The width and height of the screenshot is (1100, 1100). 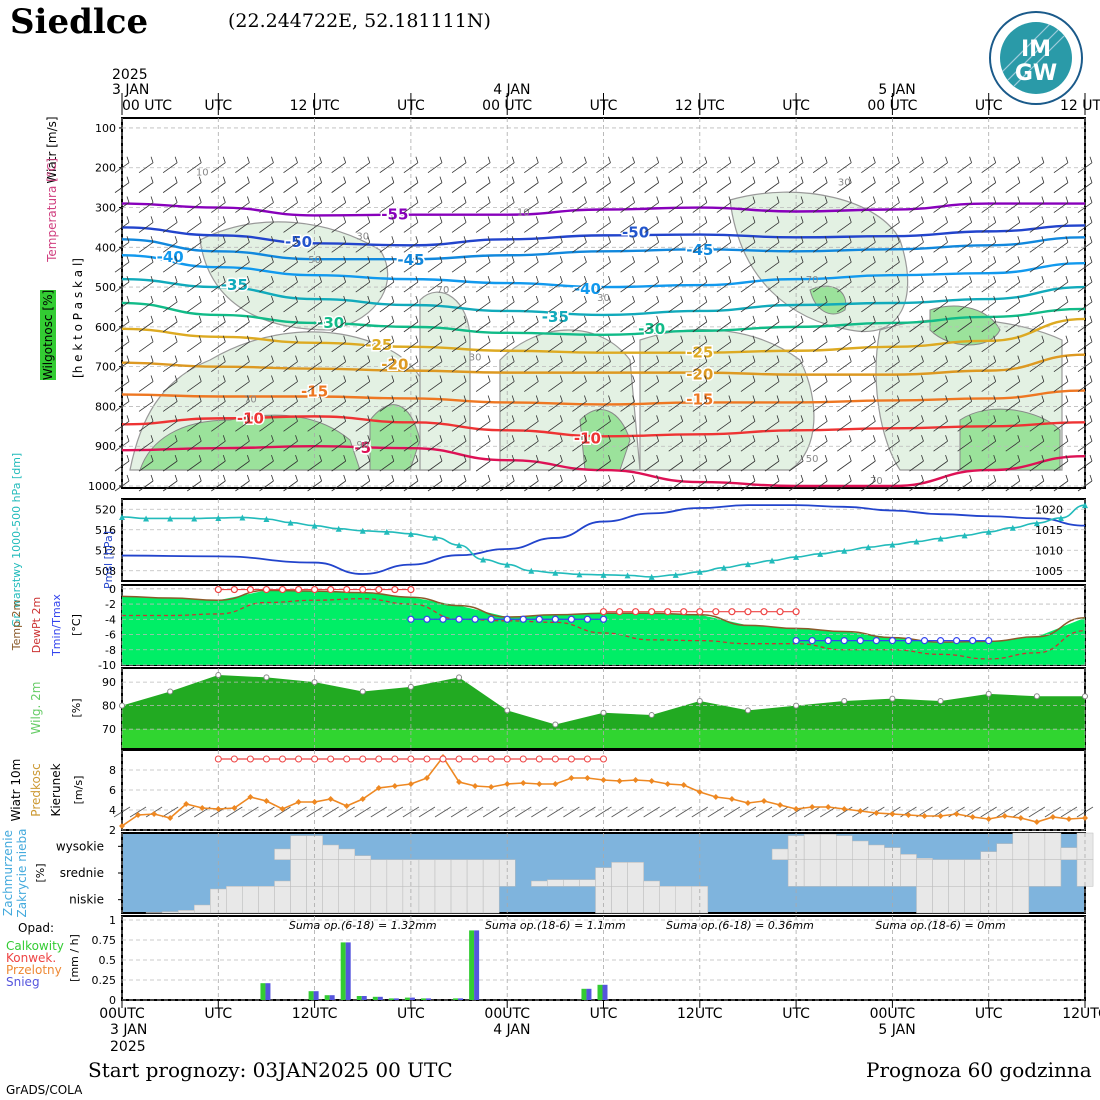 I want to click on temp-unit-label: [°C], so click(x=76, y=625).